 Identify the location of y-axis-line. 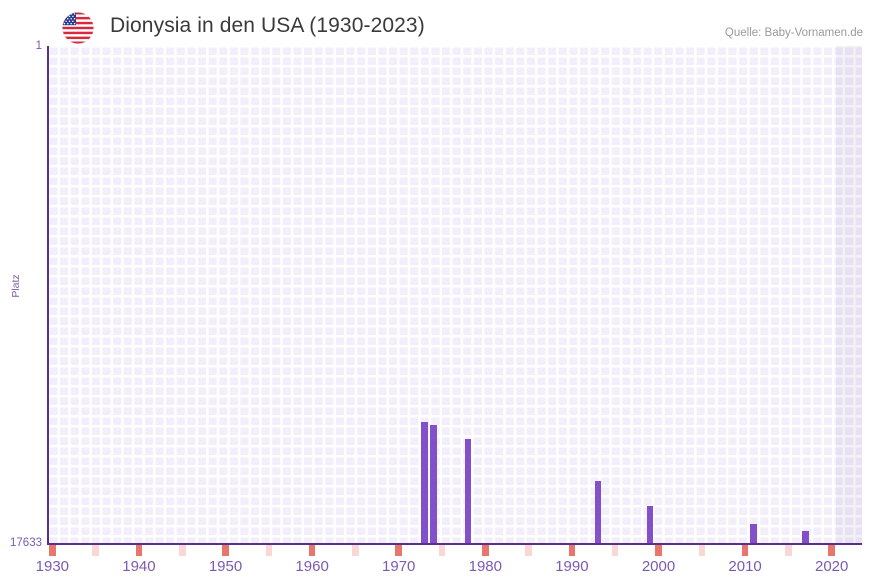
(48, 295).